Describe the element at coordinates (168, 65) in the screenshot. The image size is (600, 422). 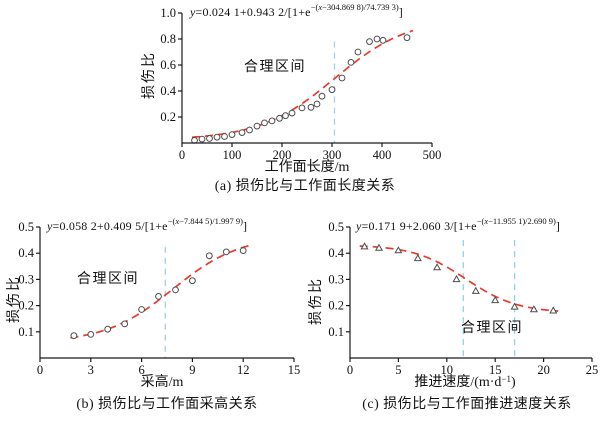
I see `y-tick-label: 0.6` at that location.